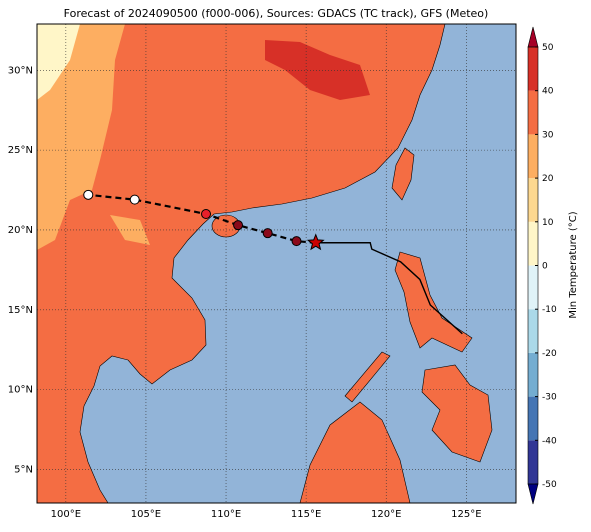  What do you see at coordinates (549, 310) in the screenshot?
I see `colorbar-tick-label: -10` at bounding box center [549, 310].